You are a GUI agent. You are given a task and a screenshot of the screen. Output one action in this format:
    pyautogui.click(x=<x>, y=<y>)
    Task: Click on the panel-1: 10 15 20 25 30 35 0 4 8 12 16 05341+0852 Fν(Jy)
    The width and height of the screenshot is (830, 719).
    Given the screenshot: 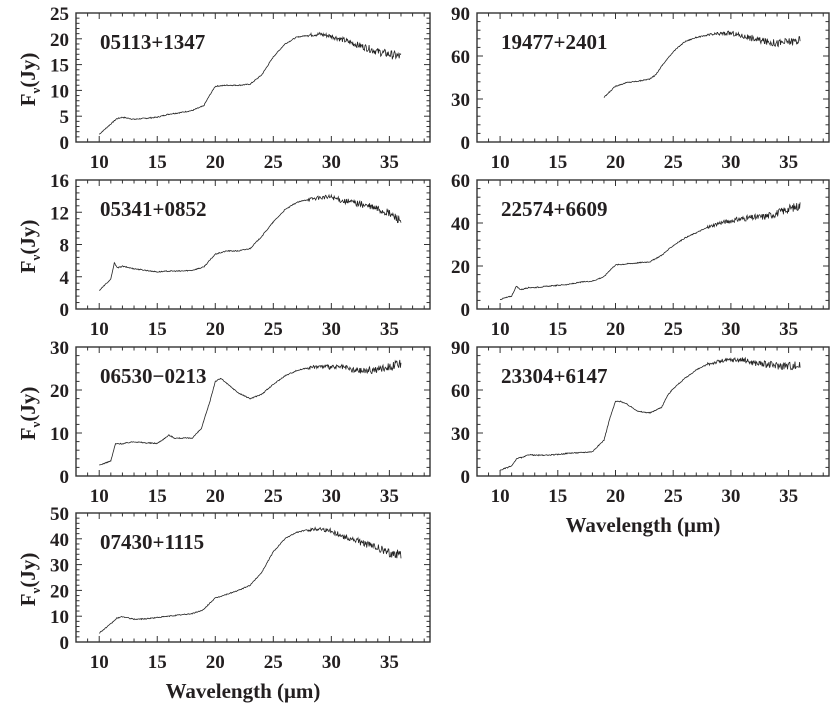 What is the action you would take?
    pyautogui.click(x=223, y=255)
    